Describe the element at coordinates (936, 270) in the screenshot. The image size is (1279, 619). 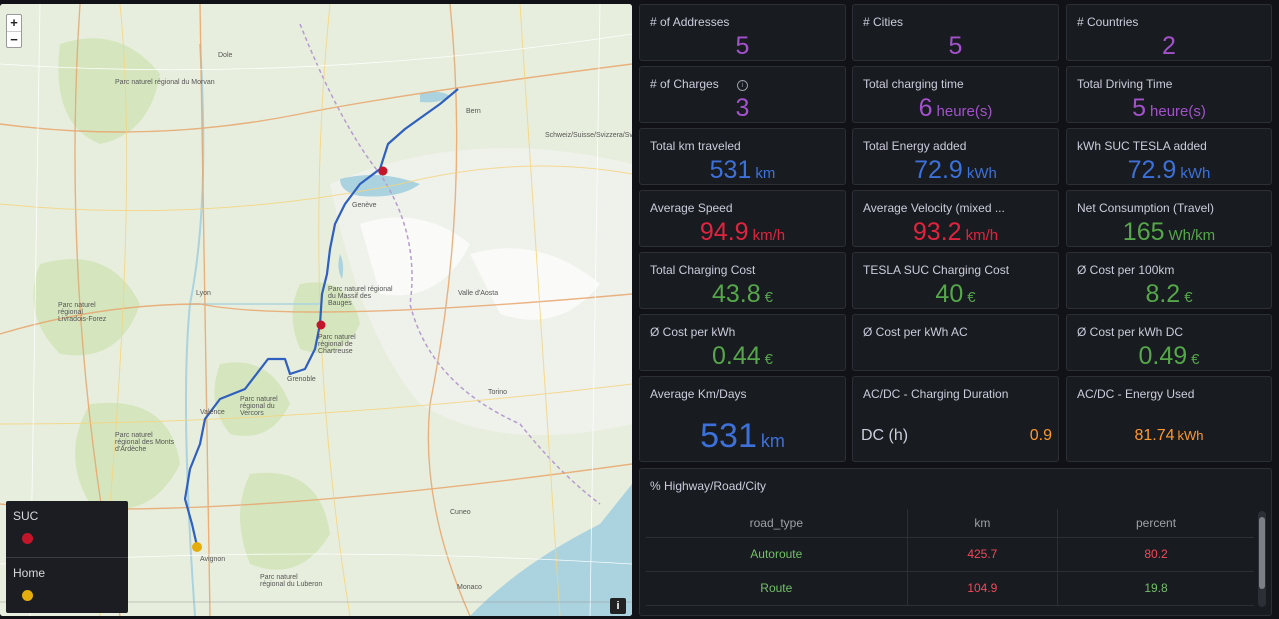
I see `panel-title: TESLA SUC Charging Cost` at that location.